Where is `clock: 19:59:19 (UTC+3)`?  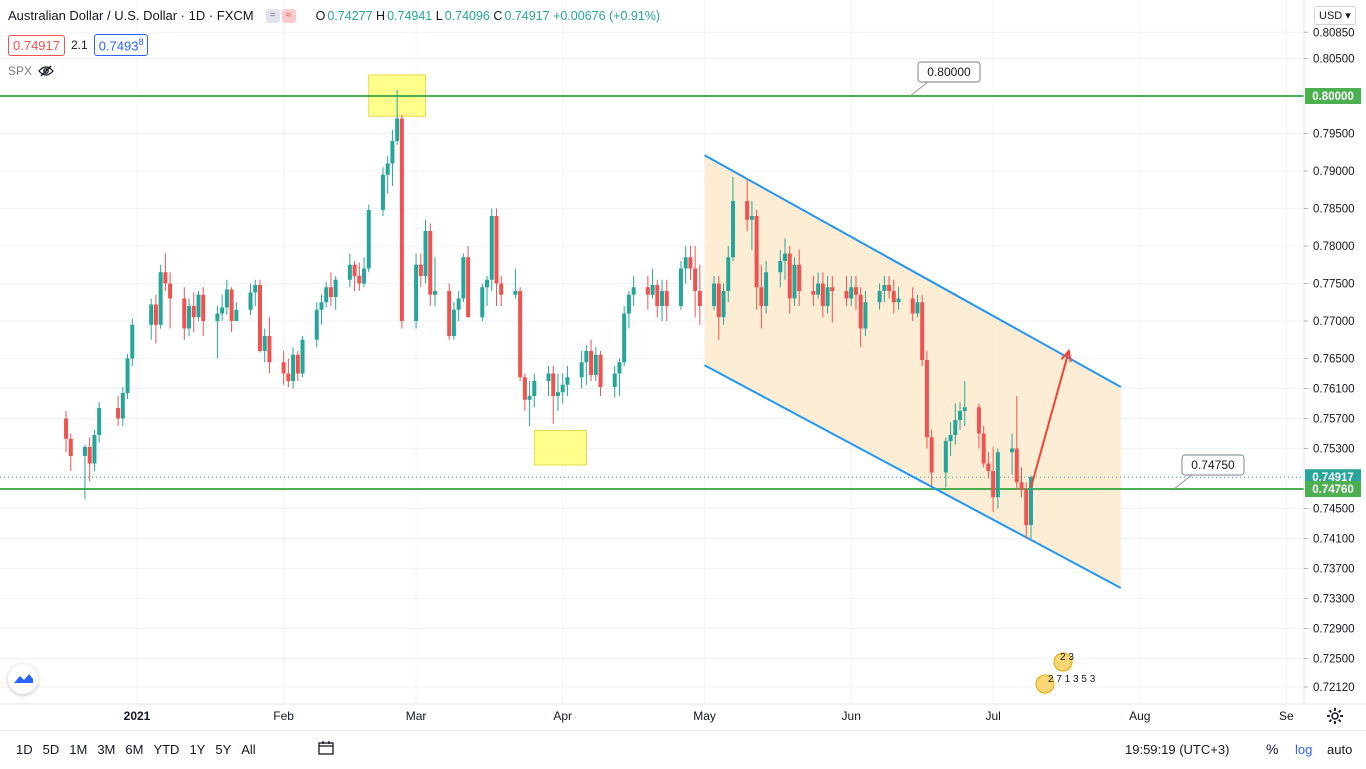
clock: 19:59:19 (UTC+3) is located at coordinates (1177, 749).